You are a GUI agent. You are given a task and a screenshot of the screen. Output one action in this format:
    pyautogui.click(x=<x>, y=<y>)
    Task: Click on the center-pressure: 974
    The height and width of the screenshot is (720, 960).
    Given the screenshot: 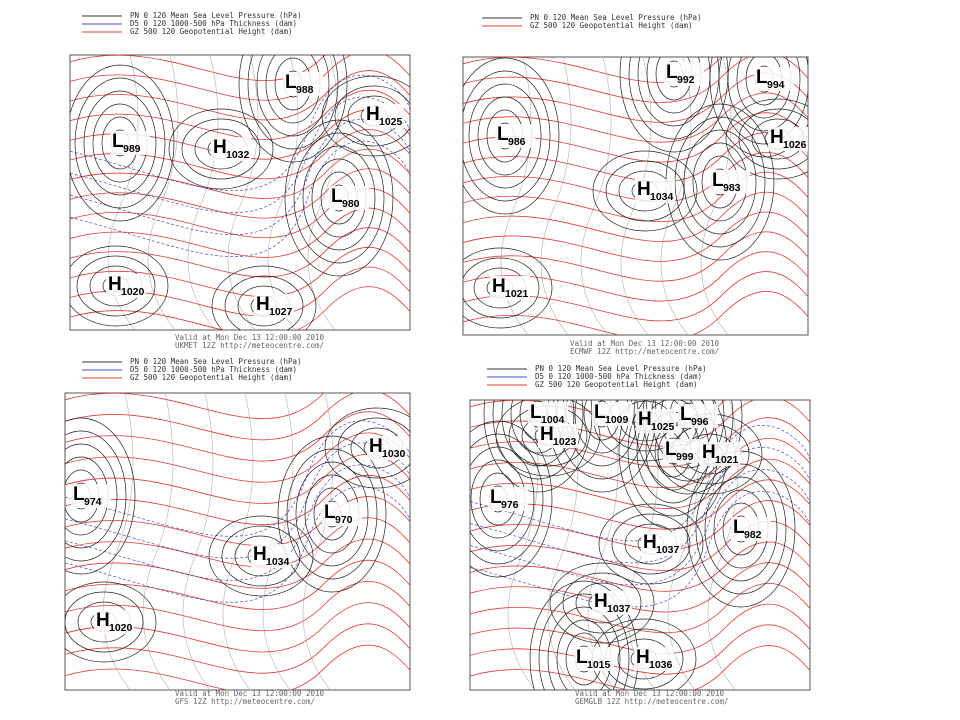 What is the action you would take?
    pyautogui.click(x=93, y=502)
    